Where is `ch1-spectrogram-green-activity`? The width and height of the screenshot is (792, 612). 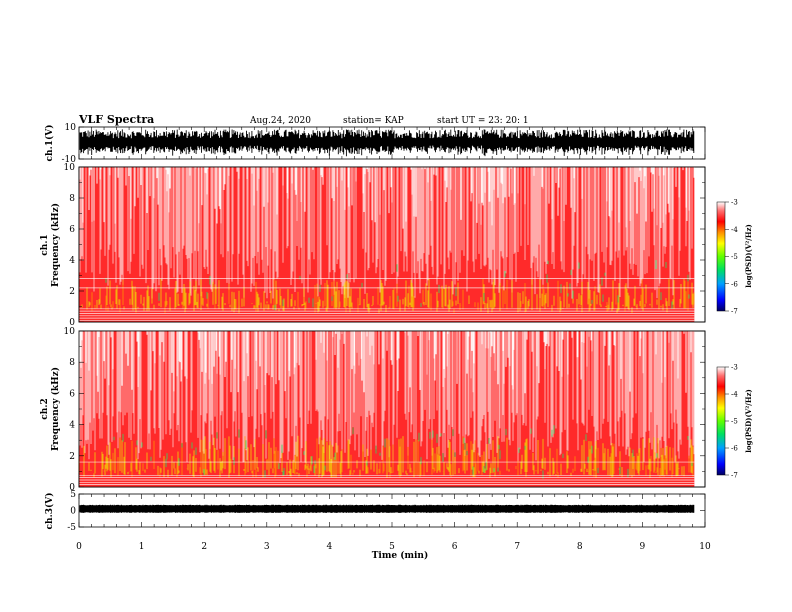 ch1-spectrogram-green-activity is located at coordinates (397, 285).